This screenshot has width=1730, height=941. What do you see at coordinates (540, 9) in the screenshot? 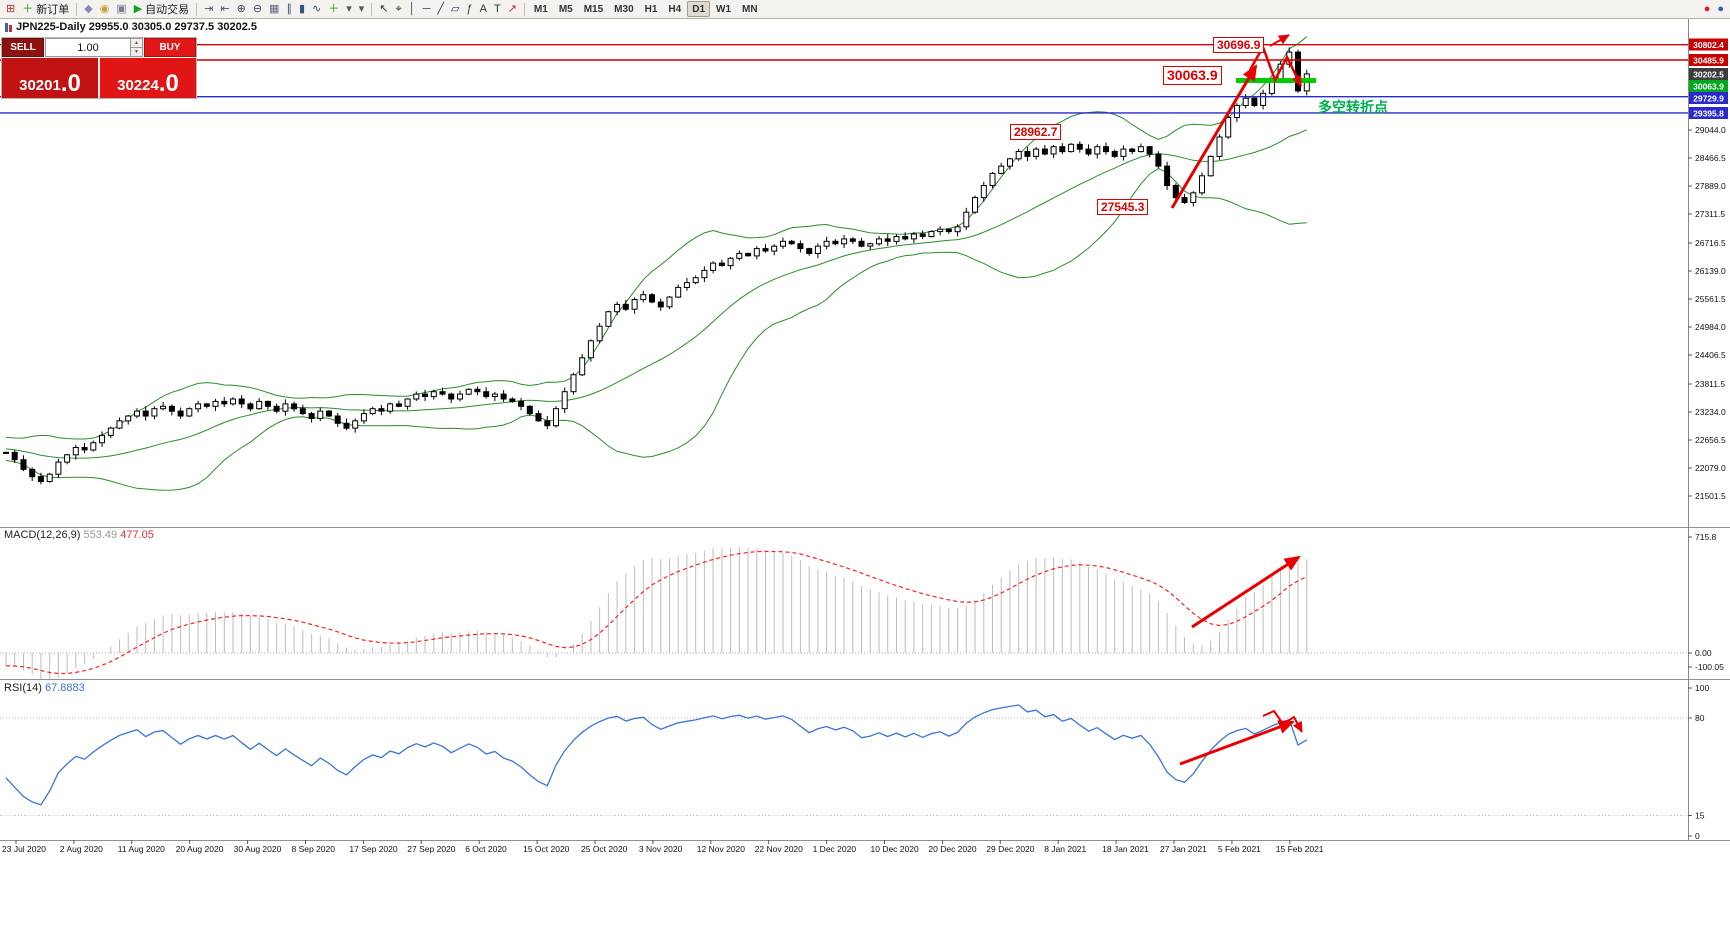
I see `timeframe-m1-button: M1` at bounding box center [540, 9].